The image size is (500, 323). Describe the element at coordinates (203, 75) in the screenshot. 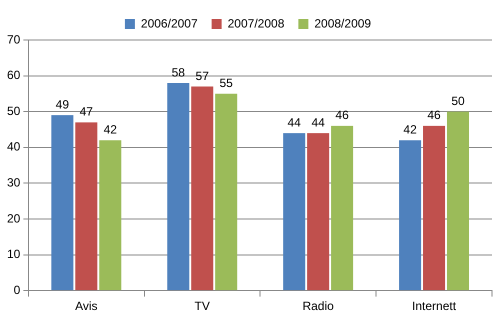

I see `data-label: 57` at that location.